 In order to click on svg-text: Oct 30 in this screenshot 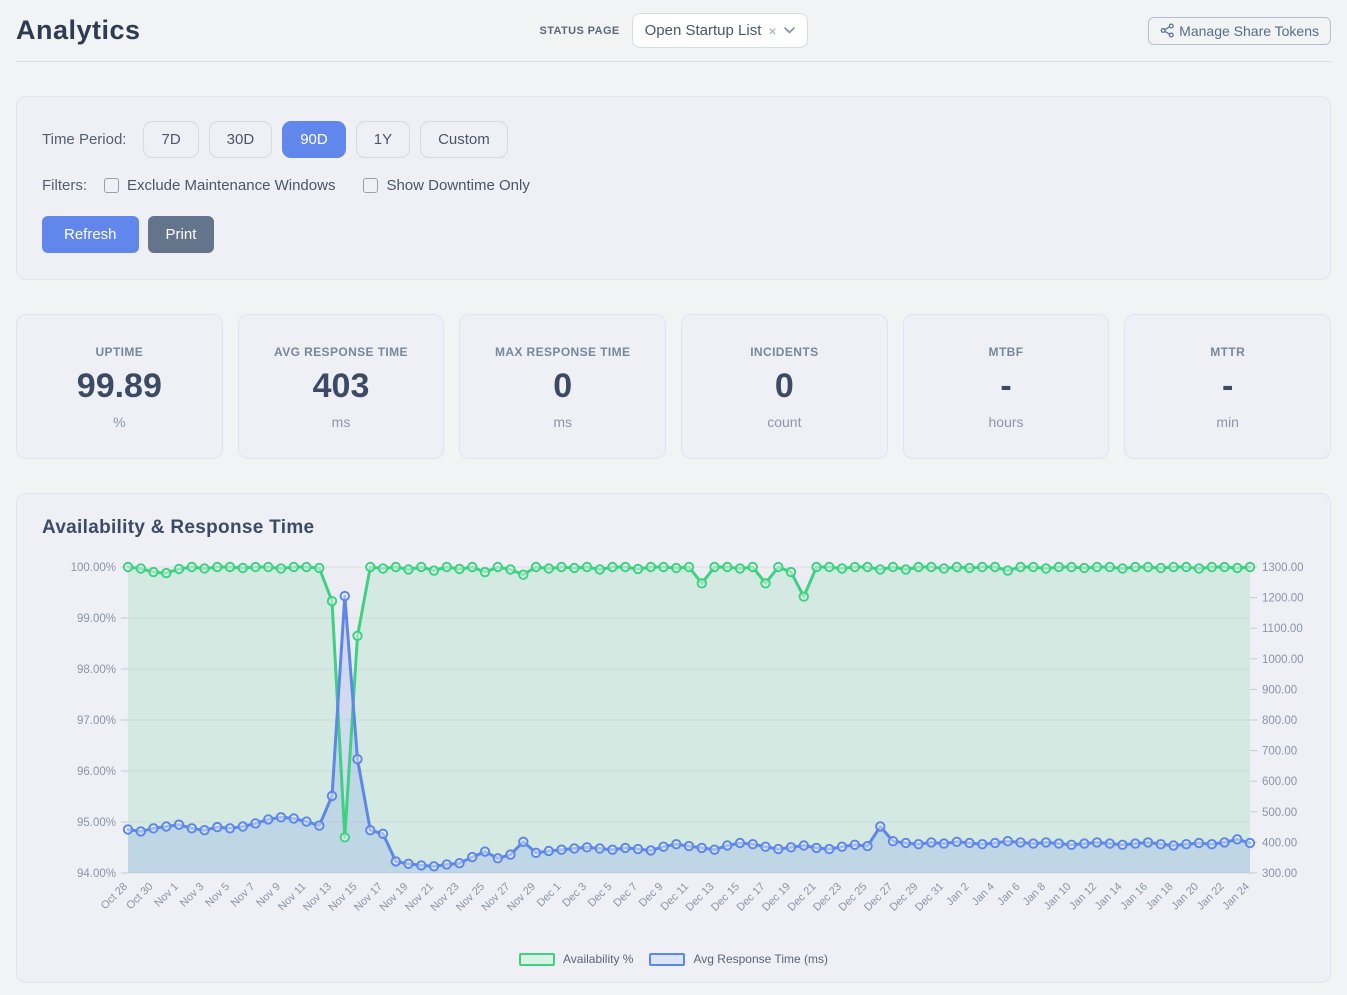, I will do `click(139, 896)`.